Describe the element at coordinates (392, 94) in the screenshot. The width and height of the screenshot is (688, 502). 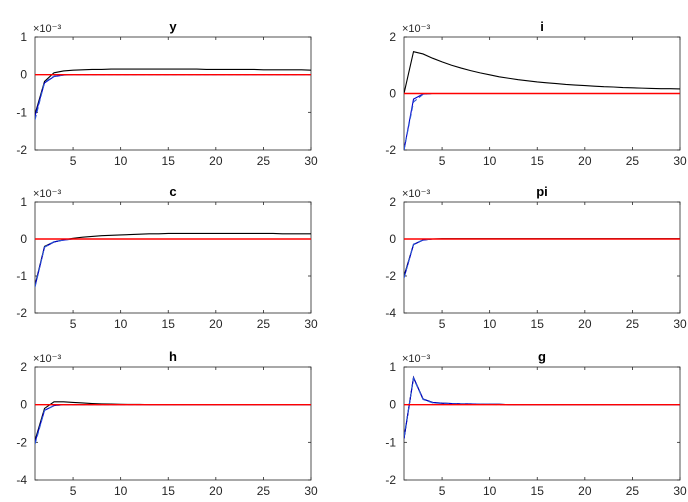
I see `panel-i-ytick-label: 0` at that location.